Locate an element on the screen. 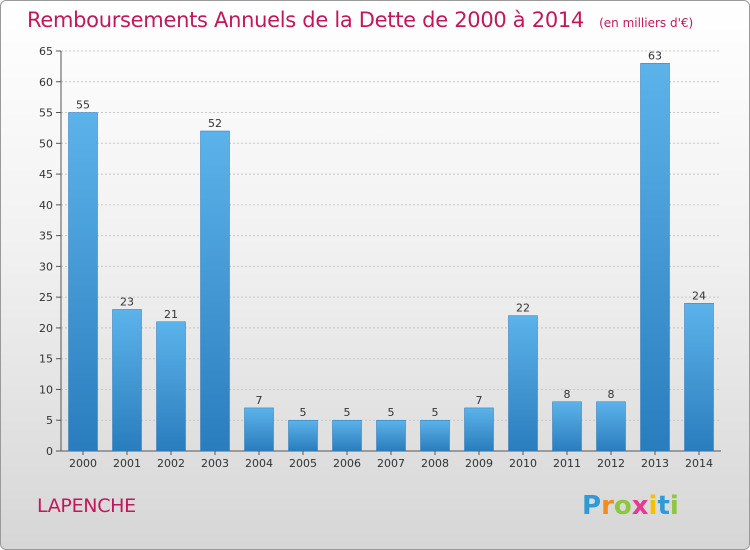  y-tick-label: 10 is located at coordinates (46, 389).